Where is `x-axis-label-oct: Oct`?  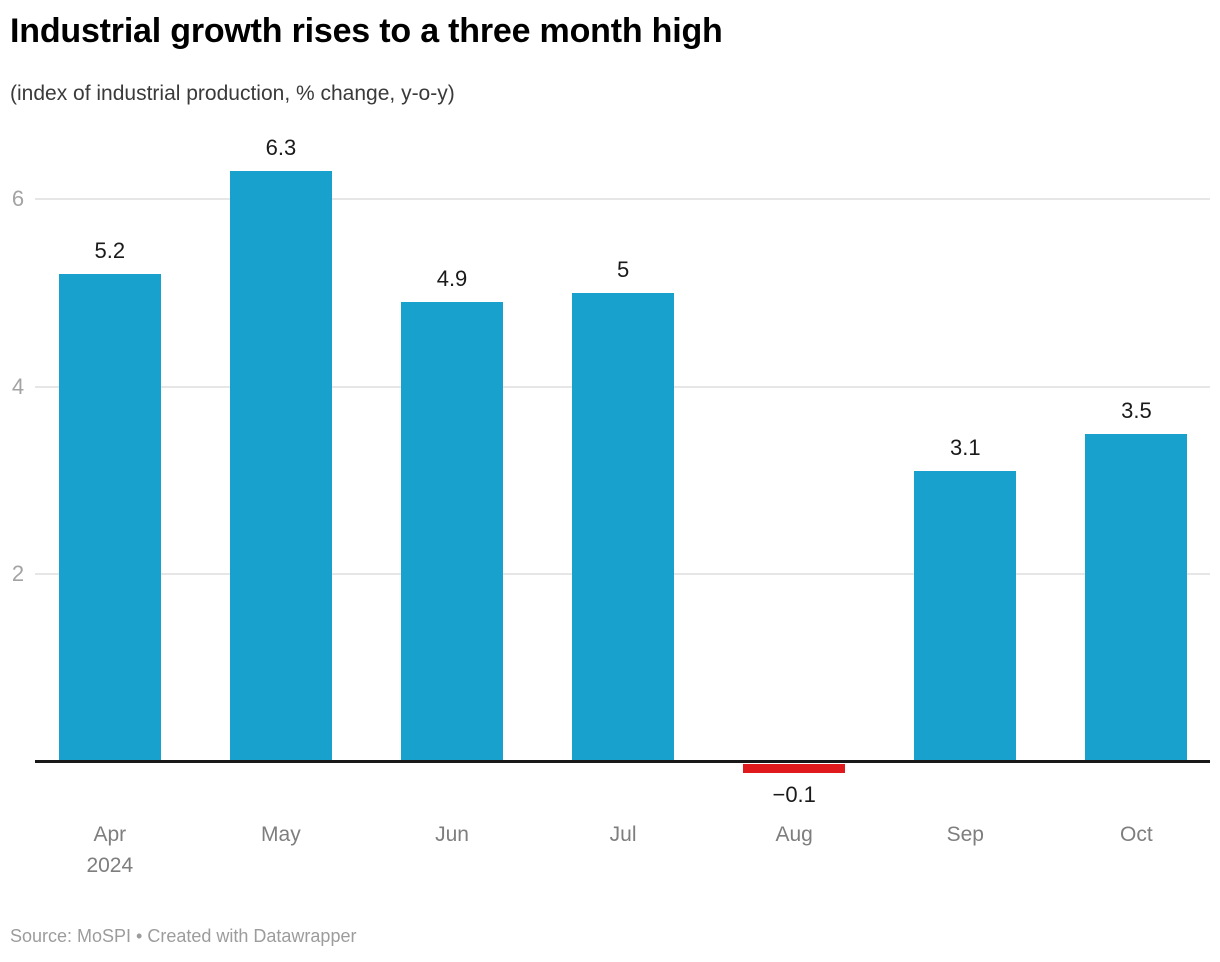 x-axis-label-oct: Oct is located at coordinates (1136, 834).